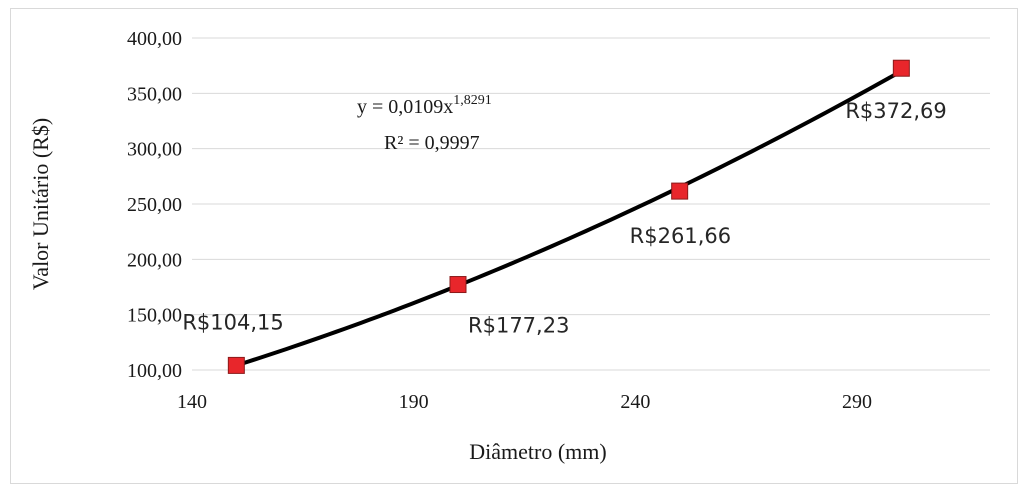 This screenshot has height=491, width=1027. I want to click on y-tick-label: 400,00, so click(154, 39).